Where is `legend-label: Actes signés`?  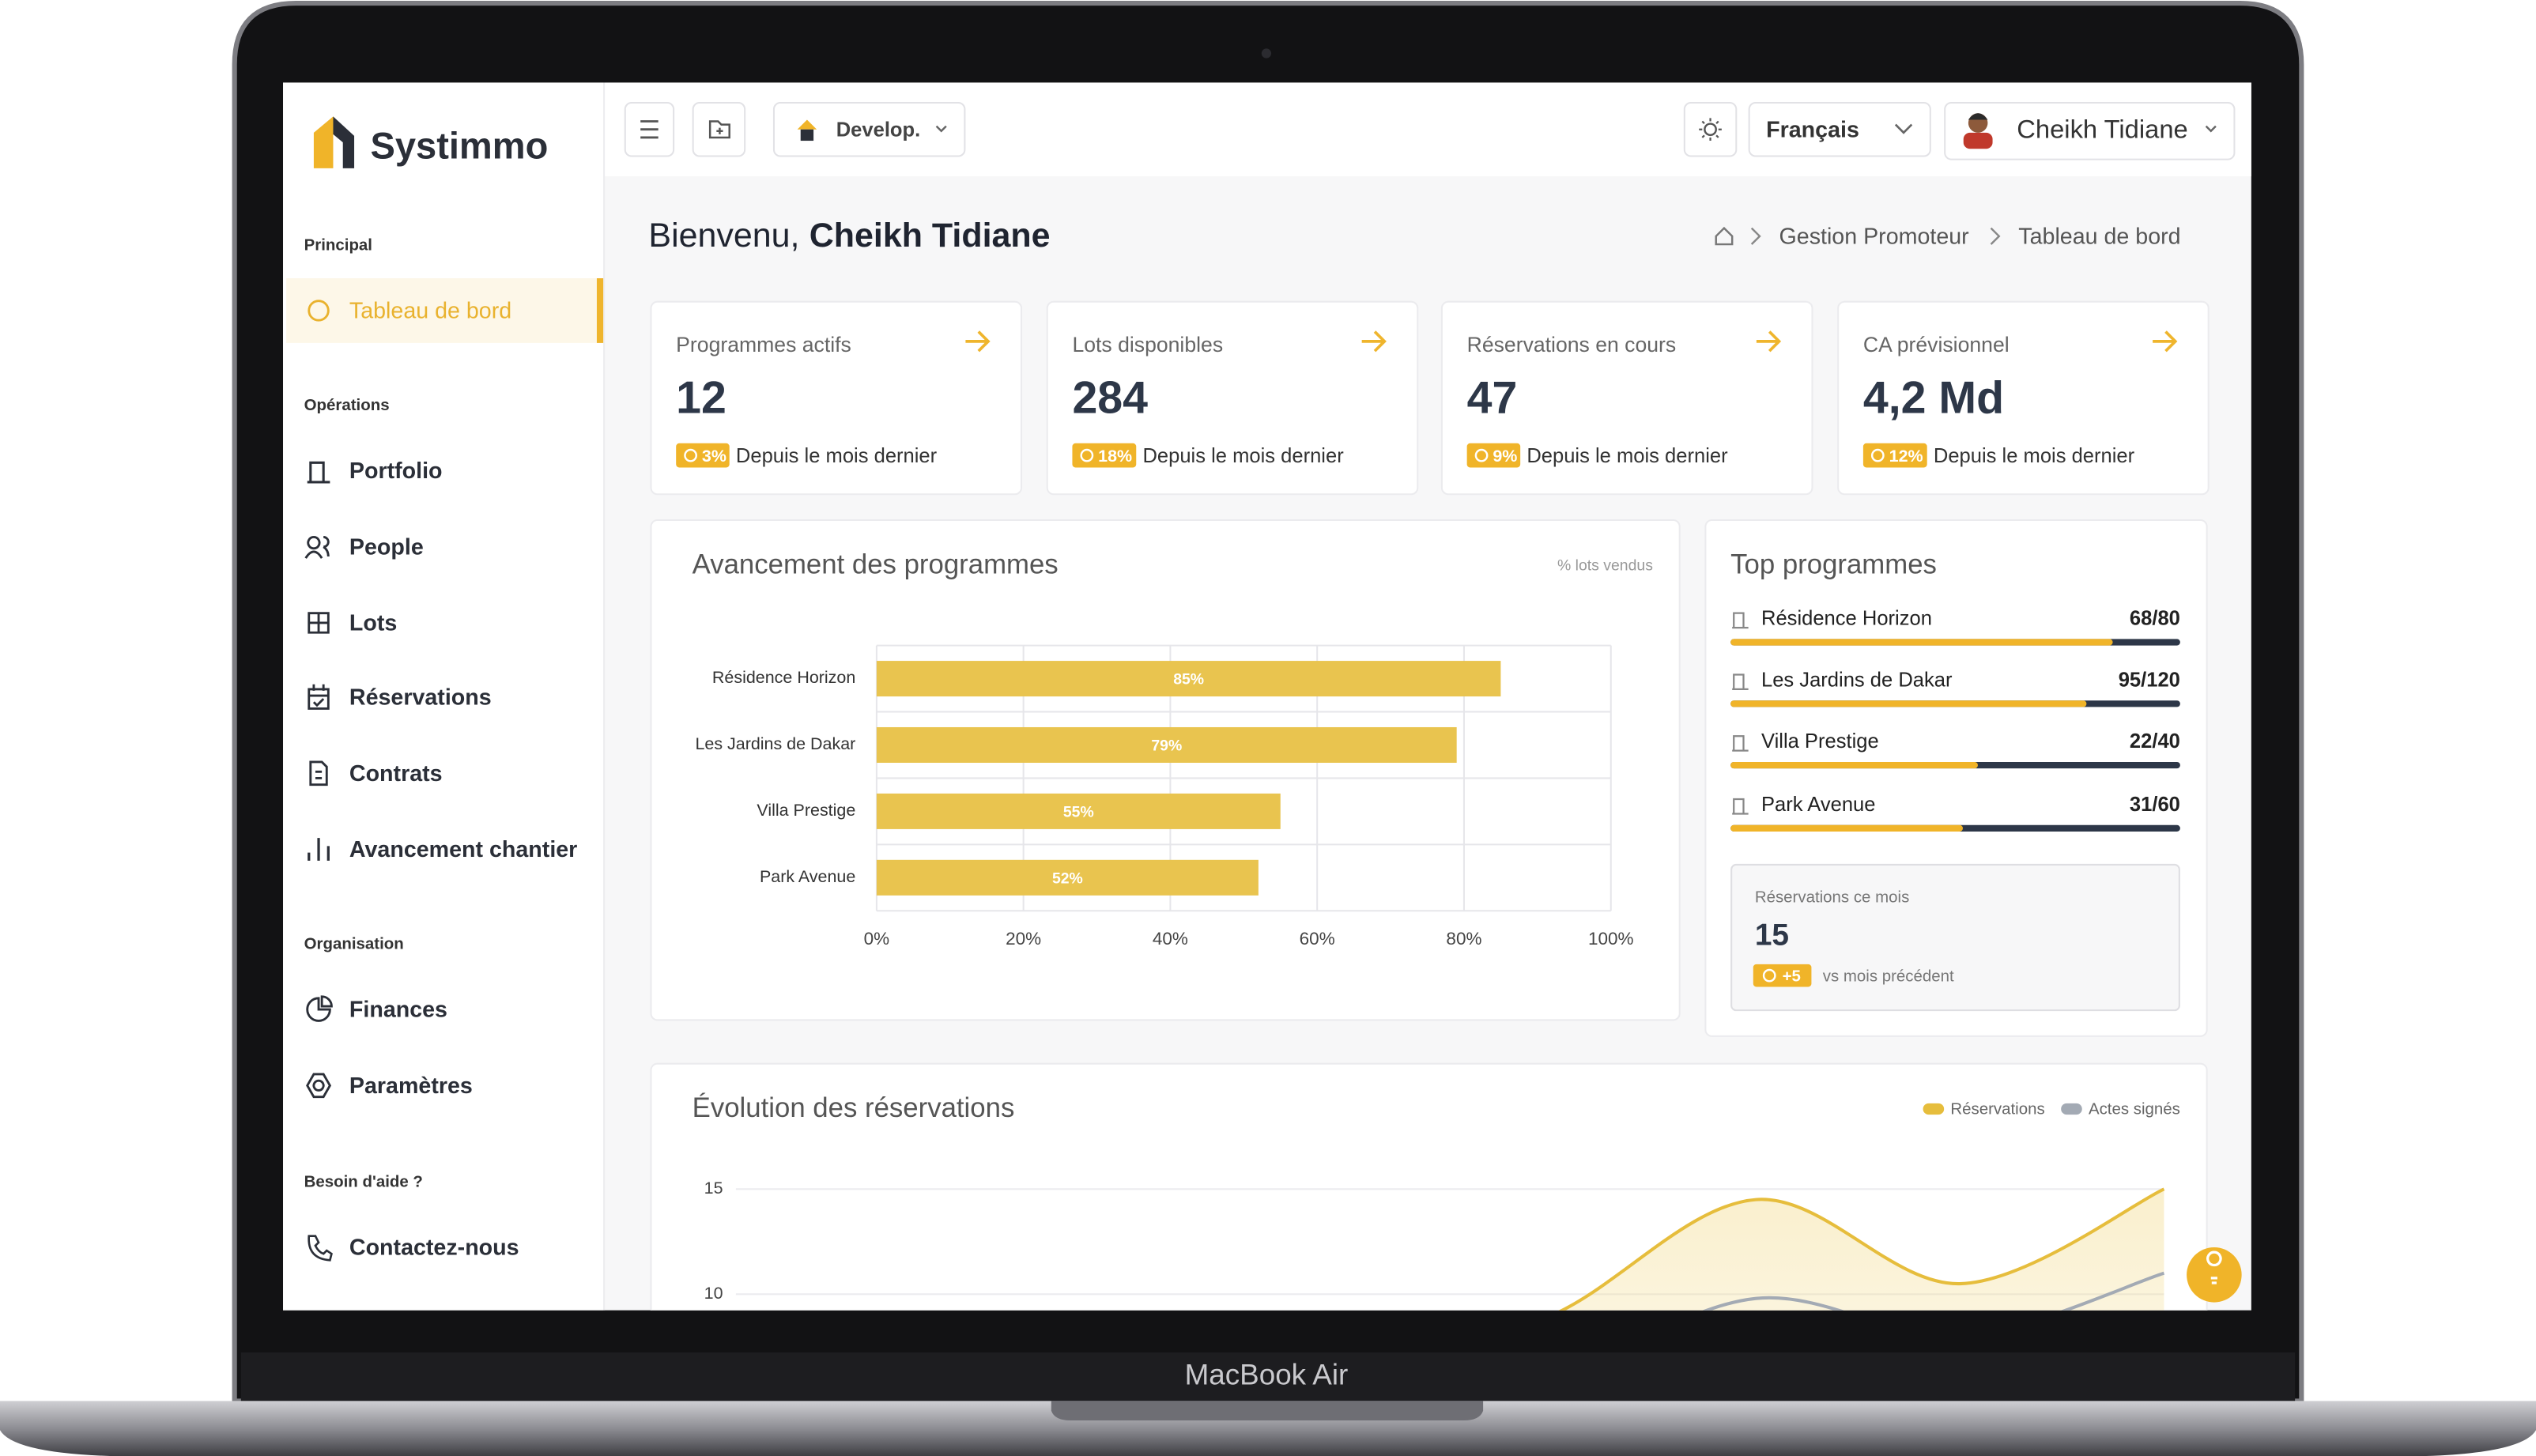
legend-label: Actes signés is located at coordinates (2134, 1109).